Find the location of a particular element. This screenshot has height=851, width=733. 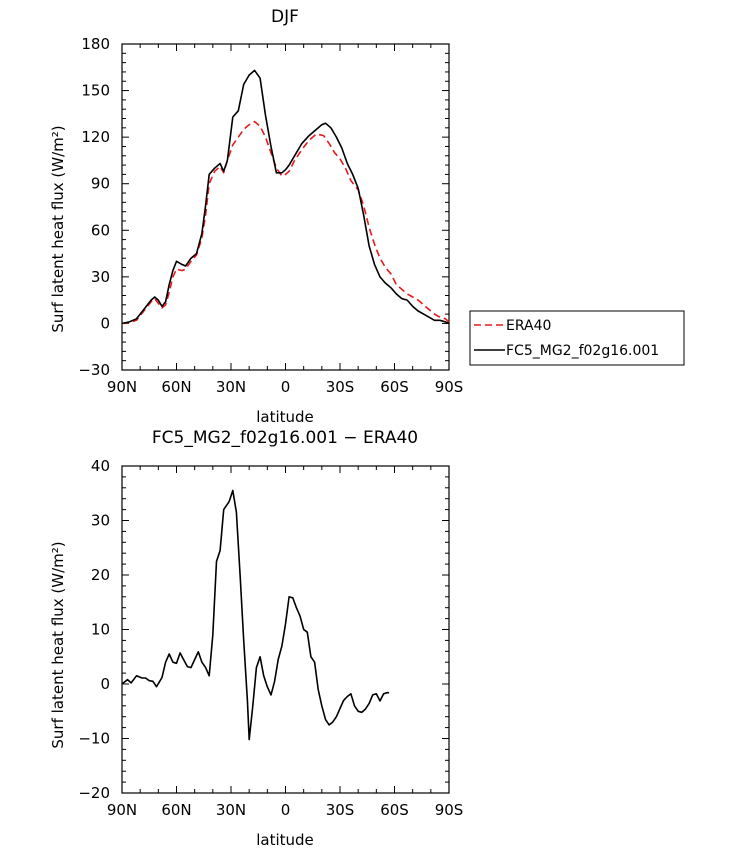

legend-label-era40: ERA40 is located at coordinates (528, 326).